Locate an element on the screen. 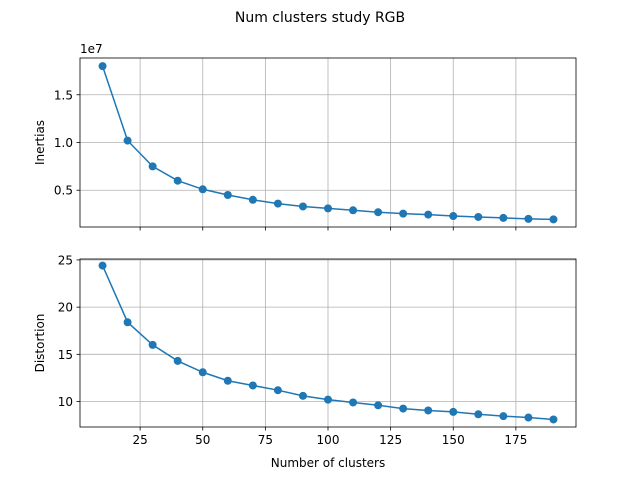 The width and height of the screenshot is (640, 480). inertia-y-tick-label: 1.0 is located at coordinates (63, 143).